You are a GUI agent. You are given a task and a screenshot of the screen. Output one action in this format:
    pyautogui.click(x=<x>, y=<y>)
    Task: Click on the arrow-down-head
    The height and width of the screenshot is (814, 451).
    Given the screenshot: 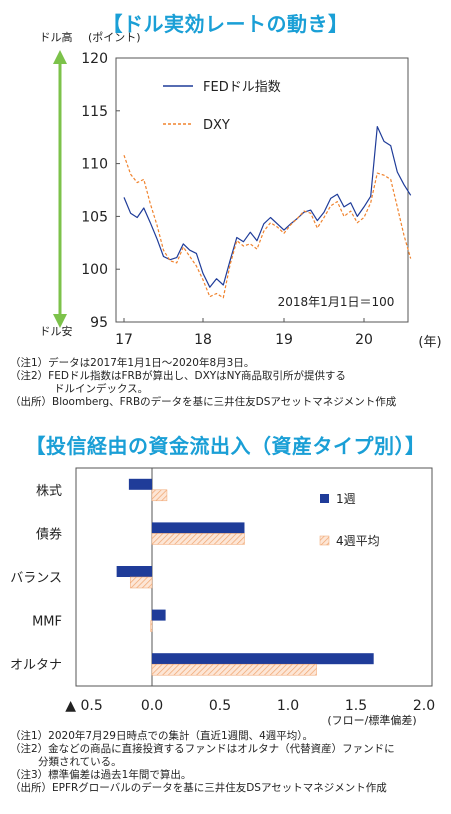 What is the action you would take?
    pyautogui.click(x=60, y=321)
    